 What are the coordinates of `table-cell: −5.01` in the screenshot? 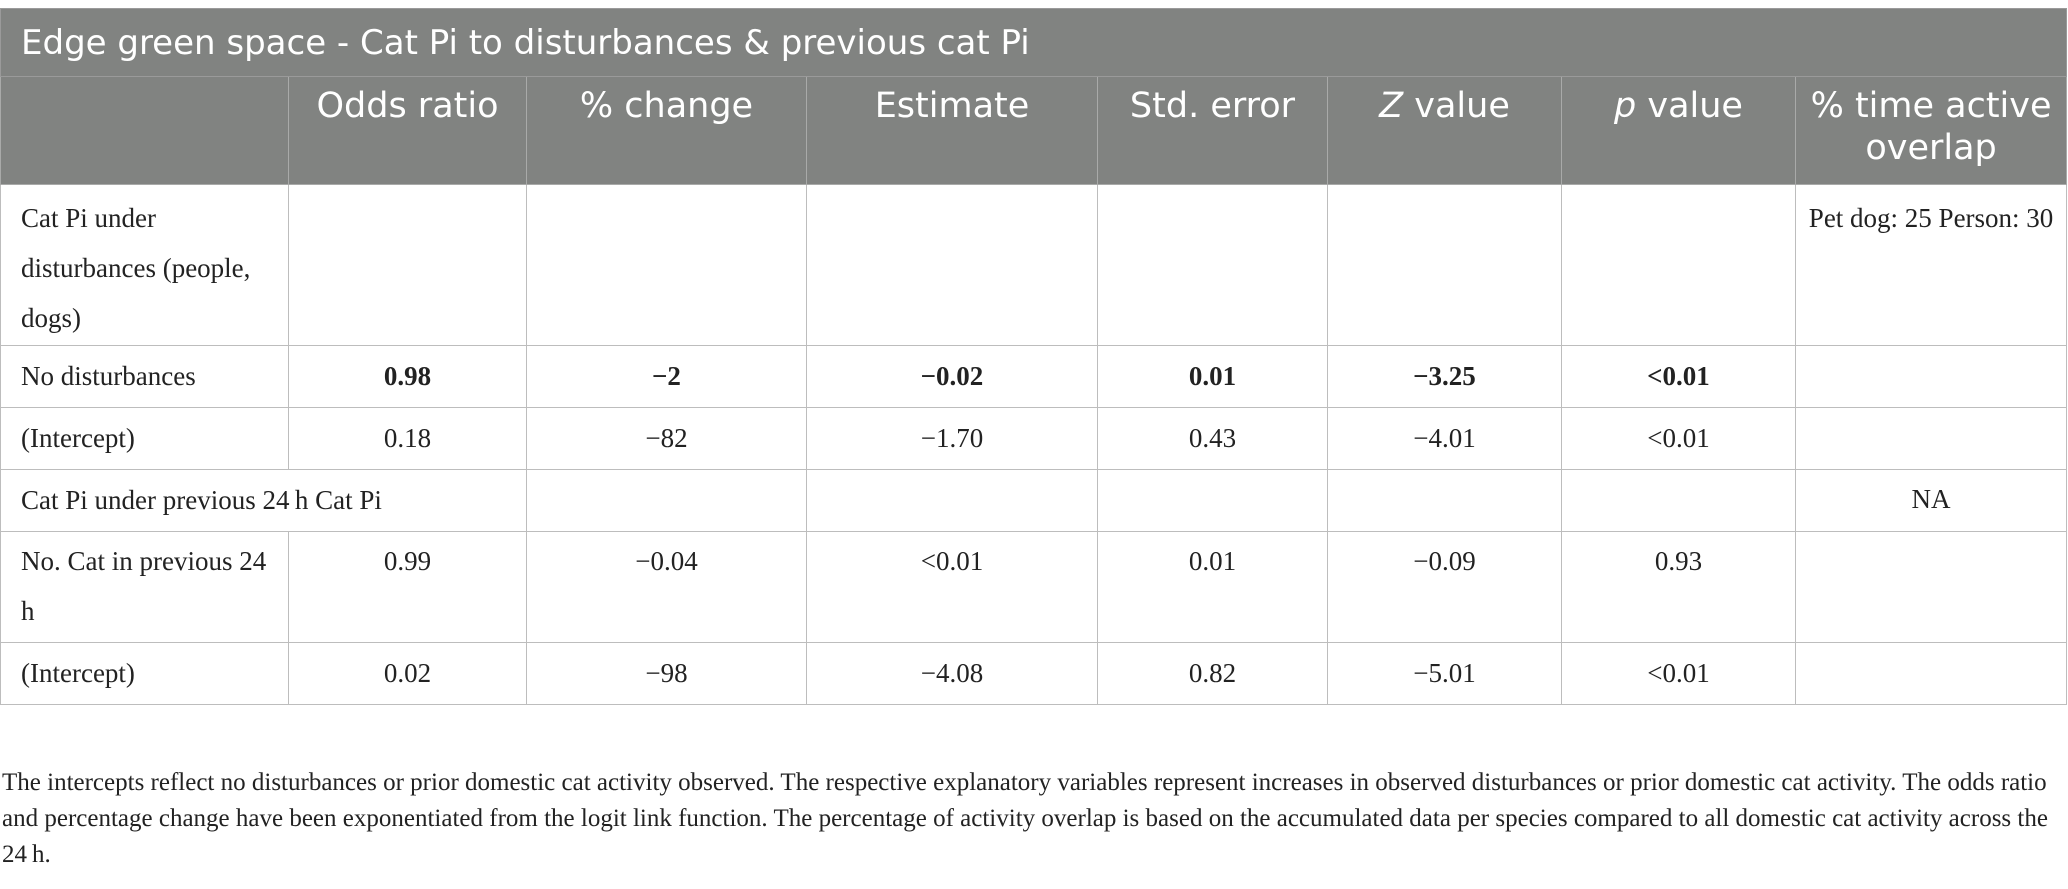 It's located at (1444, 673).